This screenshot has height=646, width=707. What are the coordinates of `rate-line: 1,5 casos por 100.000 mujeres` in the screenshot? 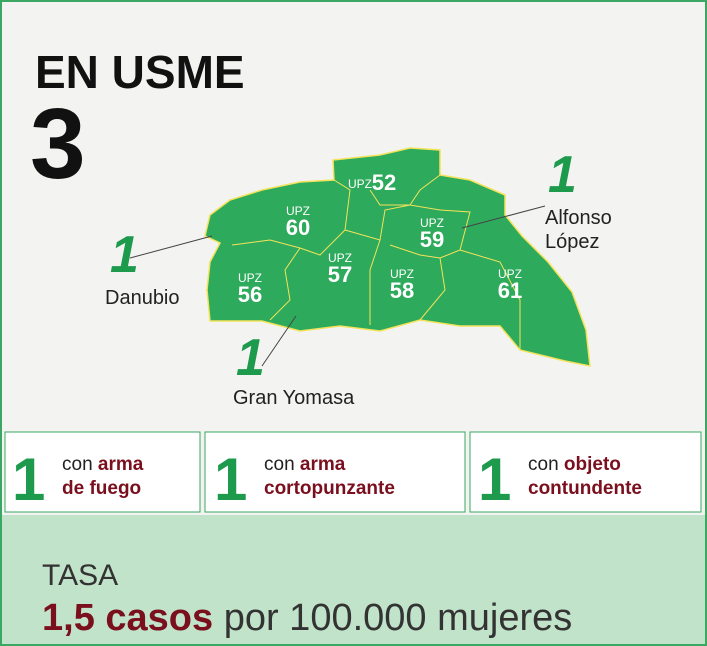 It's located at (307, 618).